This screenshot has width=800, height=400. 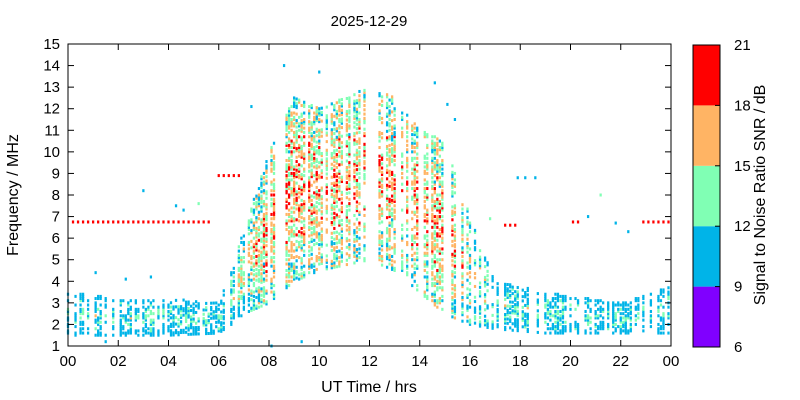 I want to click on x-tick-label: 04, so click(x=168, y=361).